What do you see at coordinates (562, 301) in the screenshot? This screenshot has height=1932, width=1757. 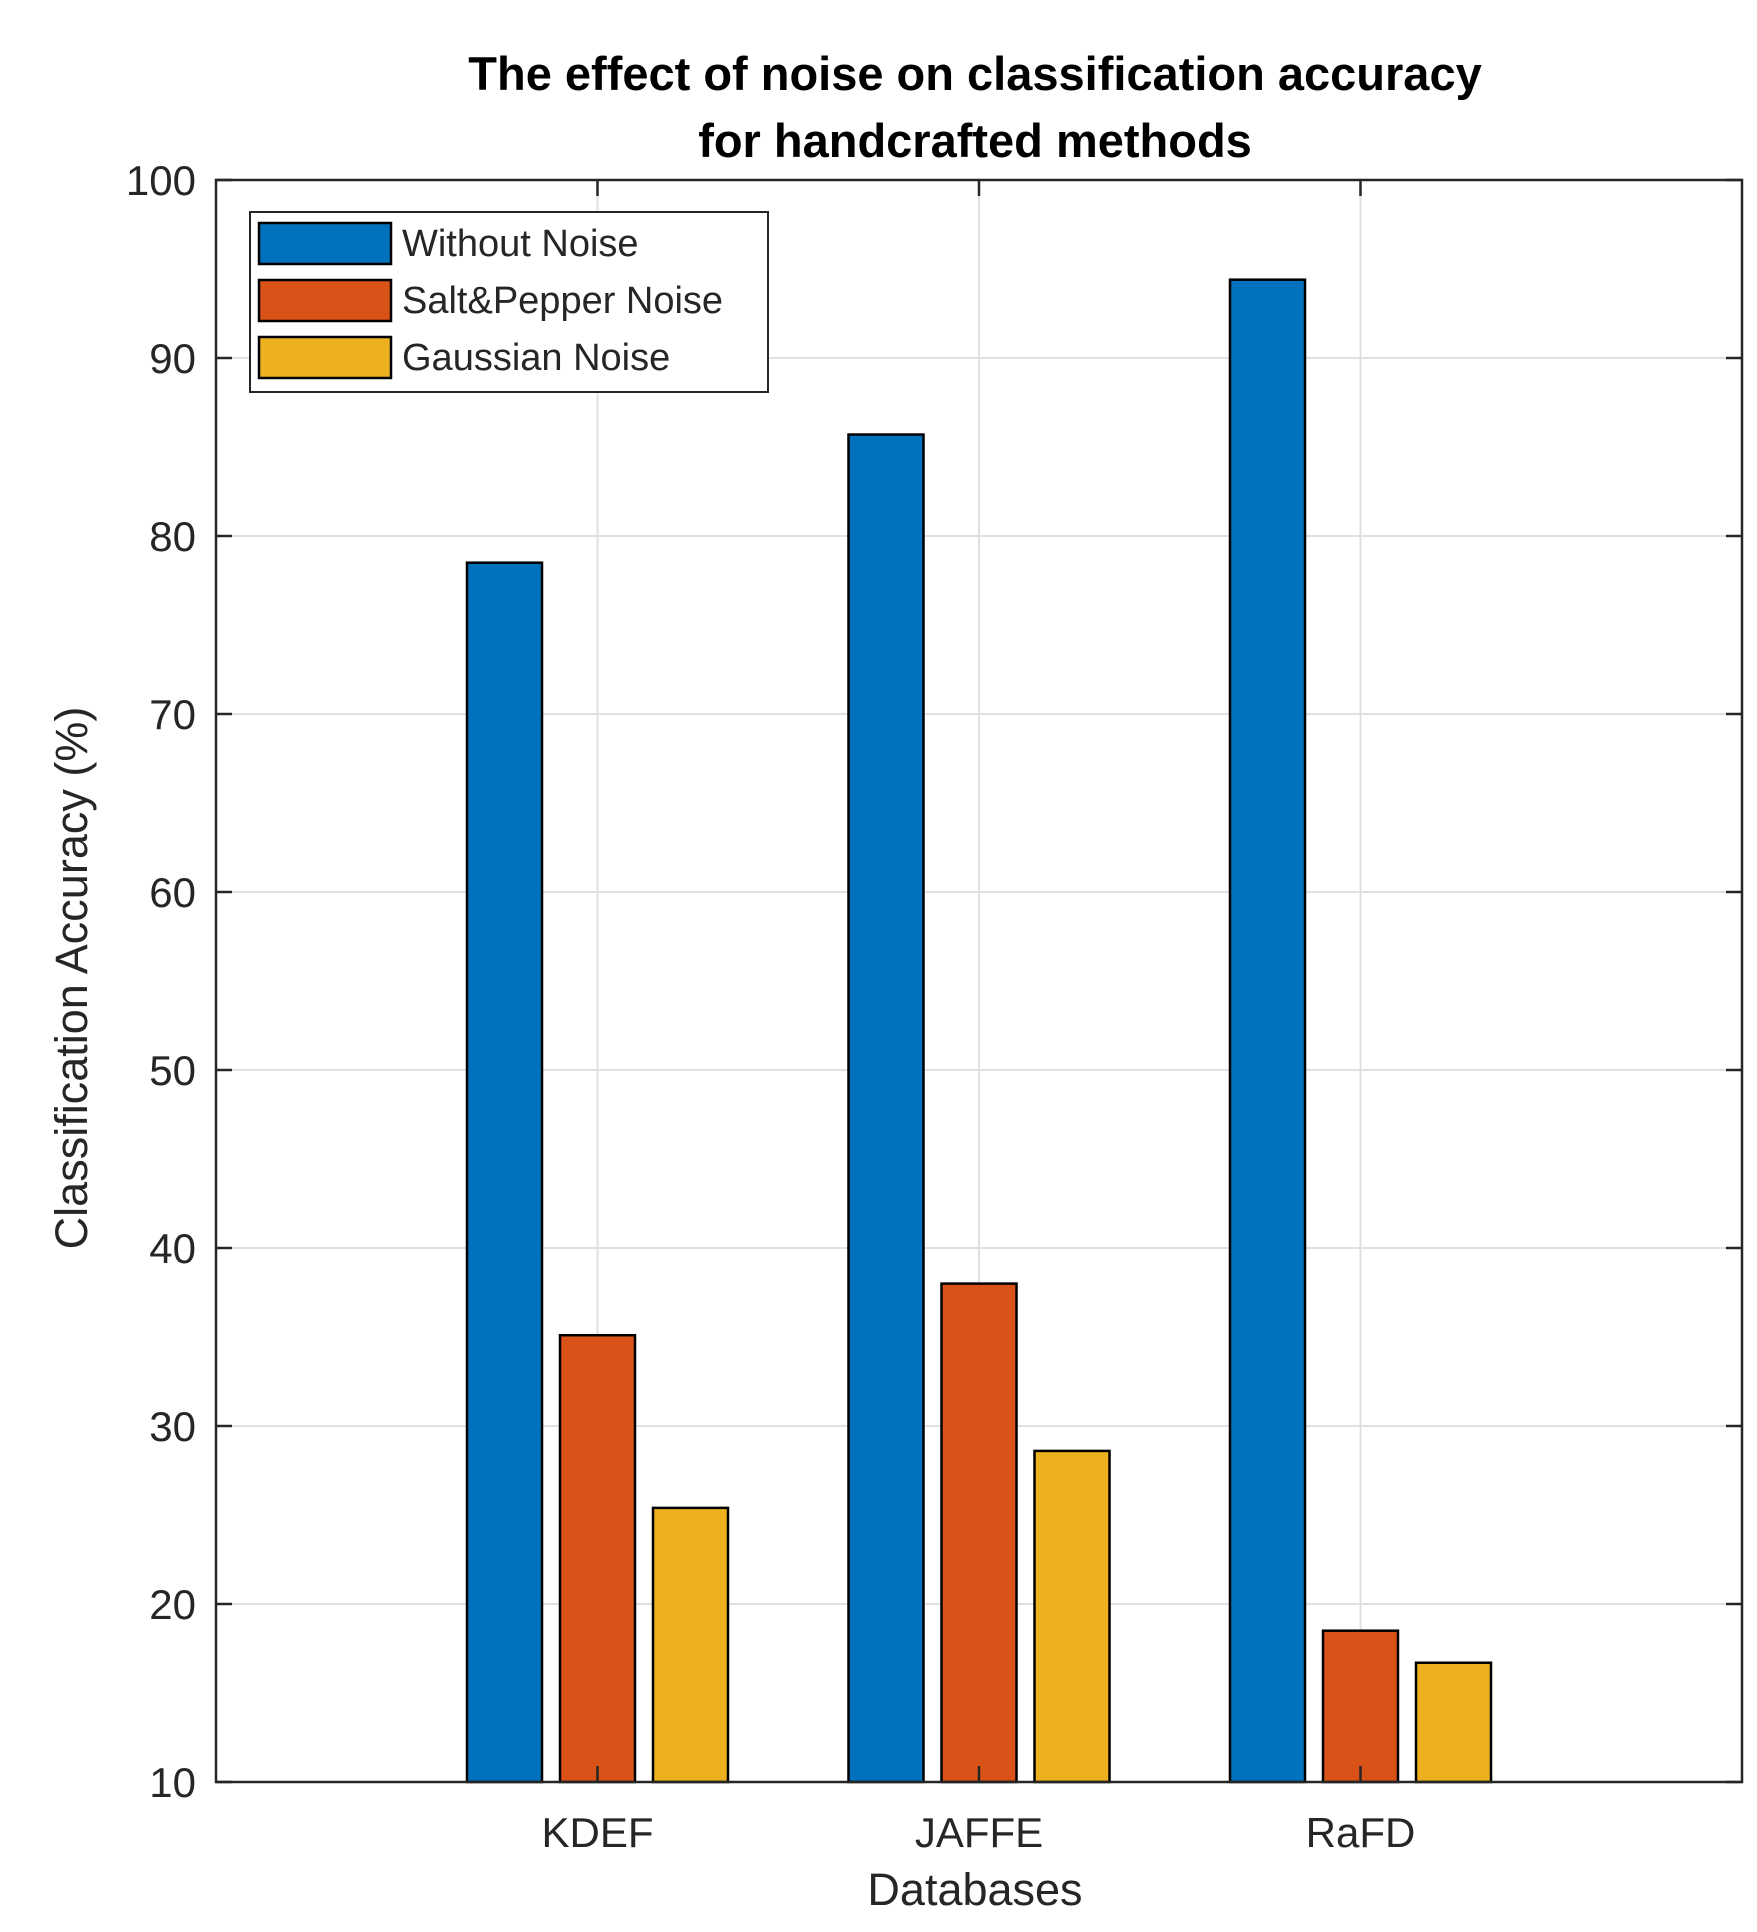 I see `legend-label: Salt&Pepper Noise` at bounding box center [562, 301].